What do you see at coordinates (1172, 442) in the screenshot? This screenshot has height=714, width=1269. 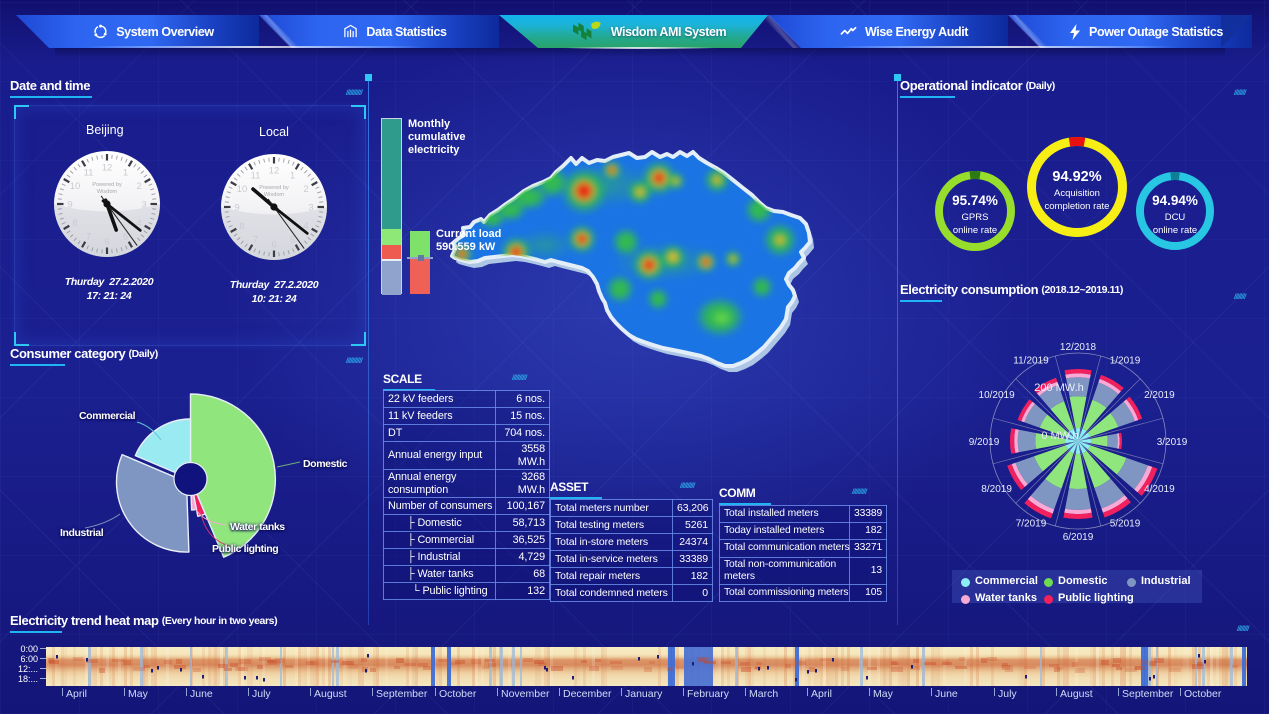 I see `svg-text: 3/2019` at bounding box center [1172, 442].